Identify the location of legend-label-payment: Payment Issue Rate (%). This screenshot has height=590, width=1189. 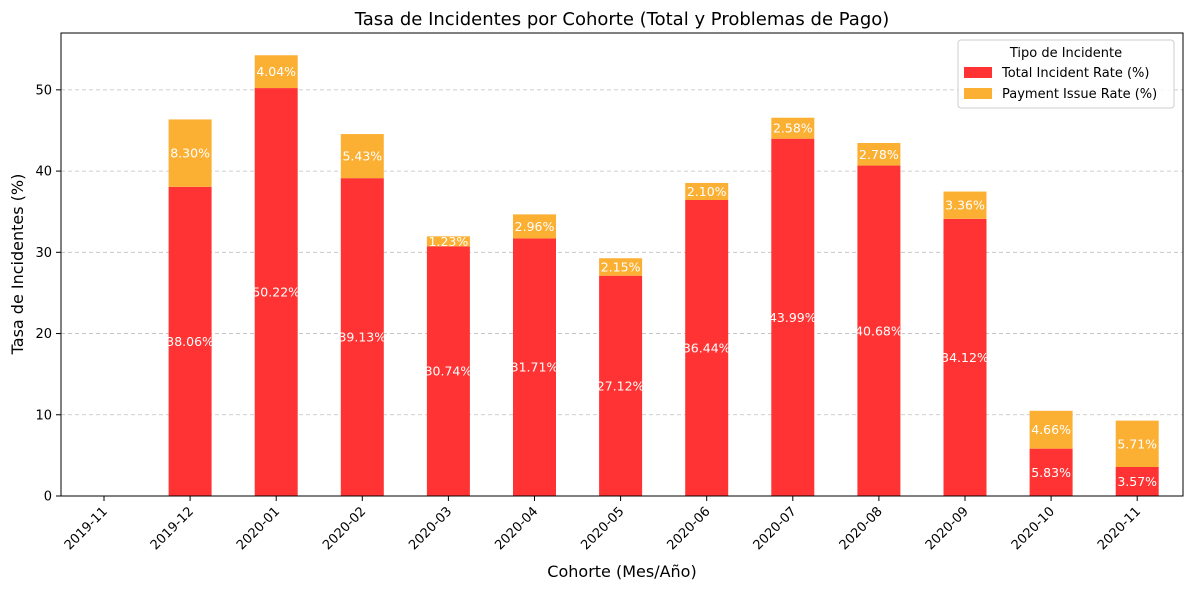
(1079, 94).